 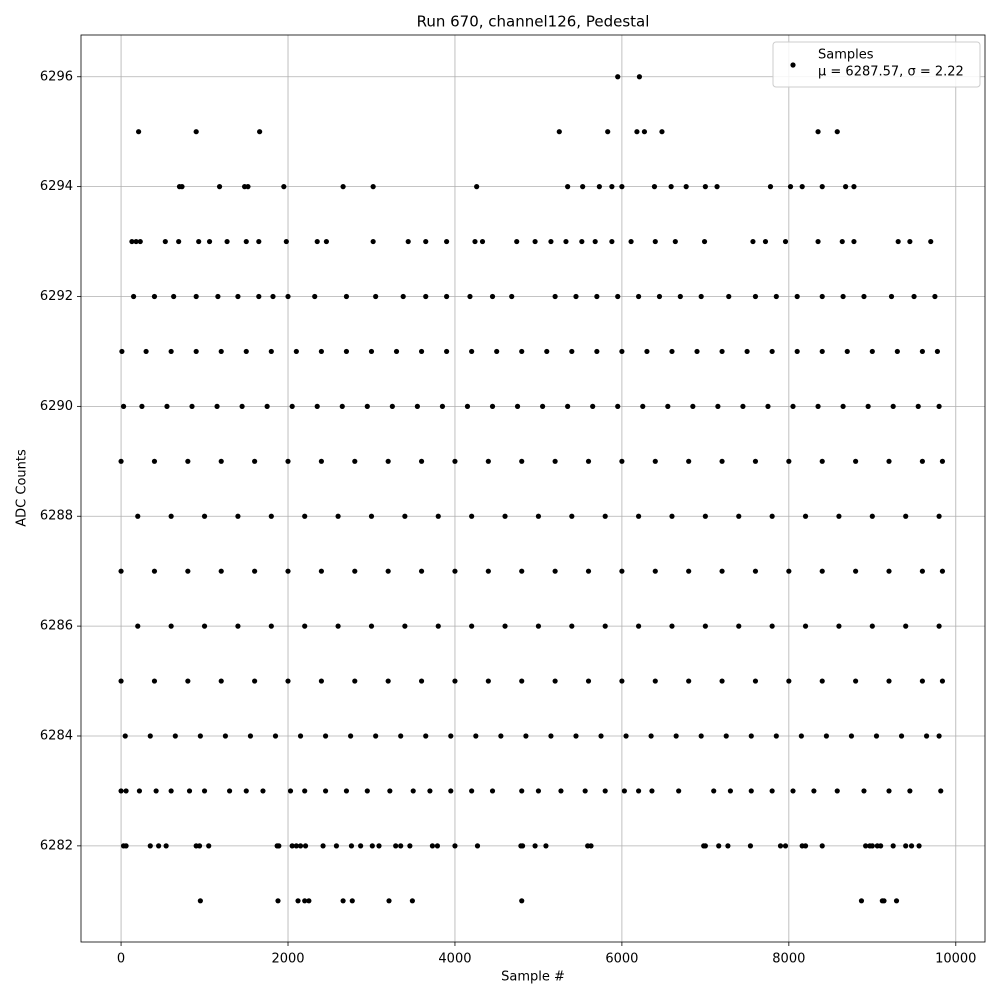 What do you see at coordinates (454, 959) in the screenshot?
I see `x-tick-label: 4000` at bounding box center [454, 959].